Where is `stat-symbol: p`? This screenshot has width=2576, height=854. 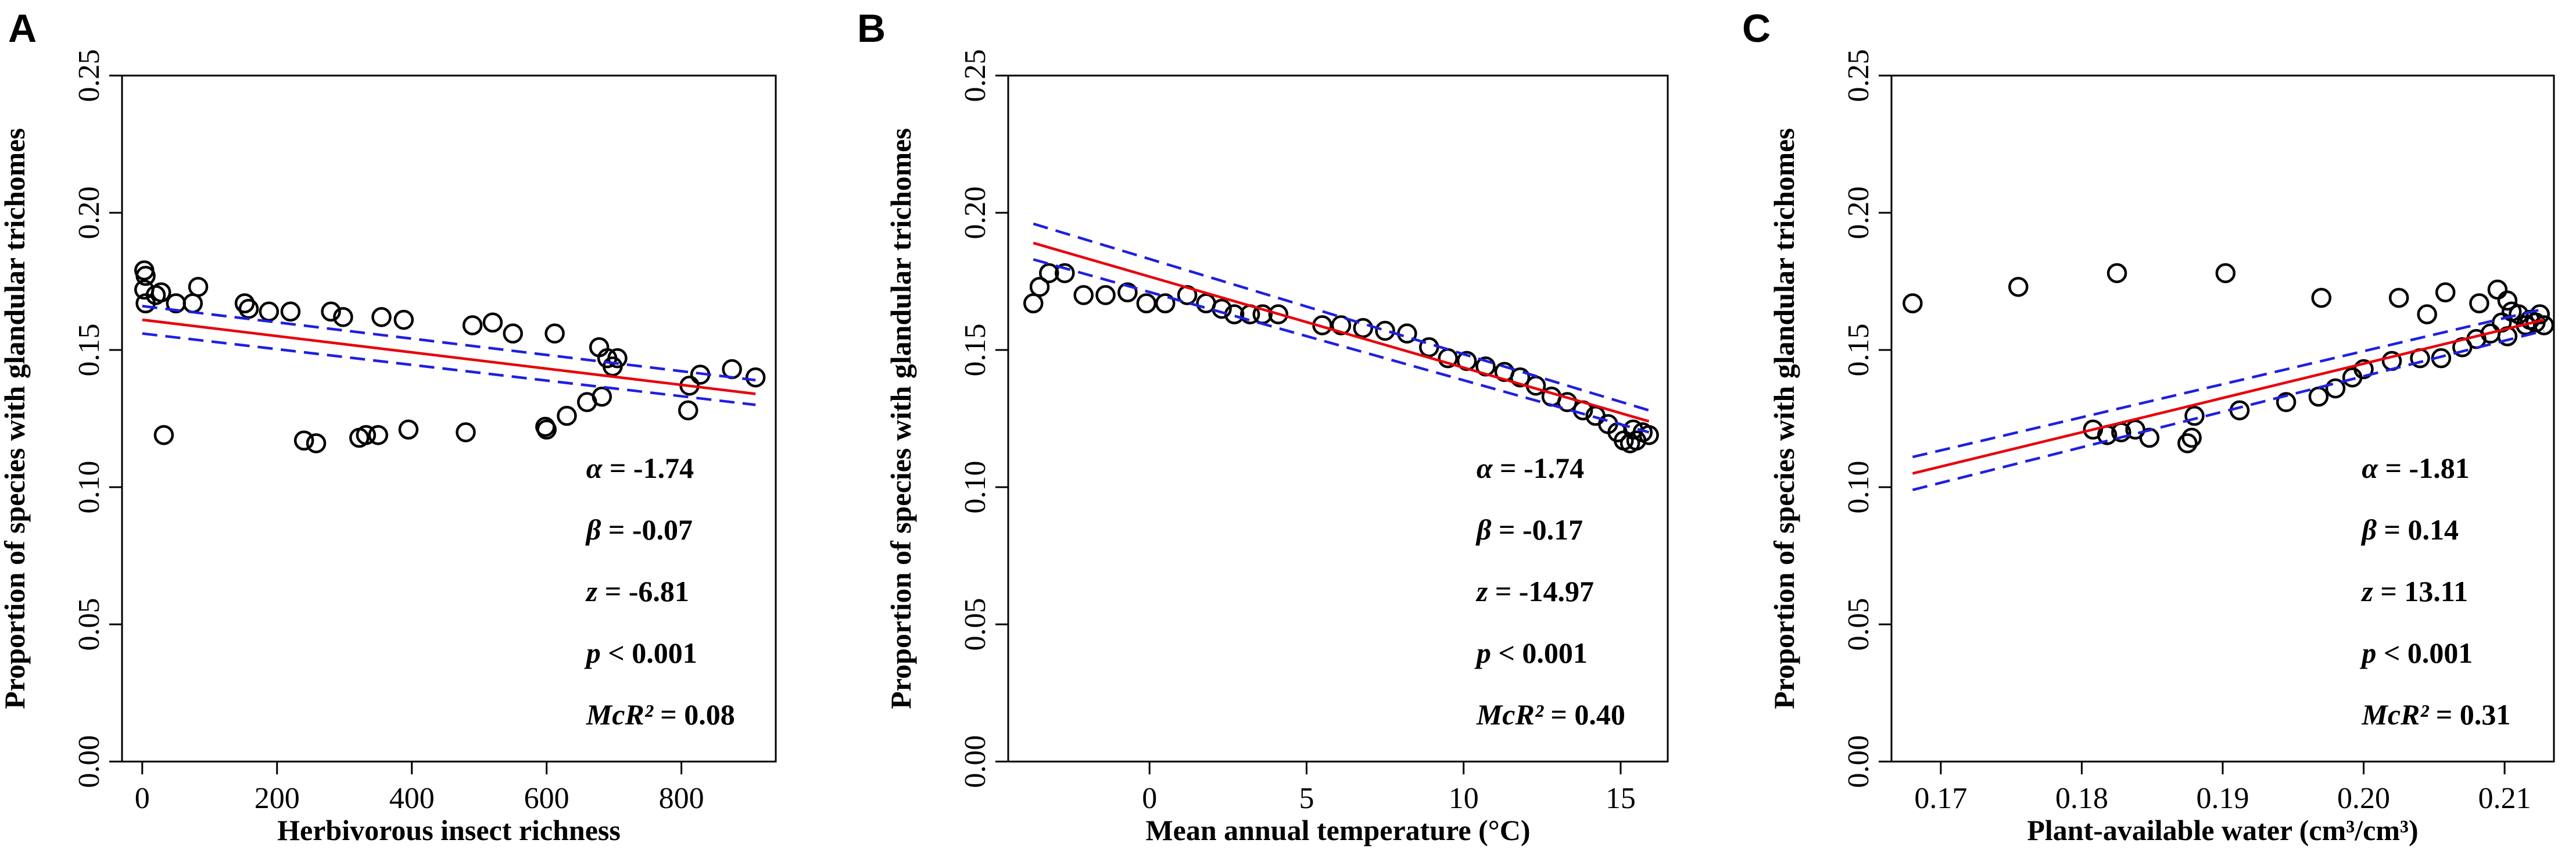 stat-symbol: p is located at coordinates (2367, 653).